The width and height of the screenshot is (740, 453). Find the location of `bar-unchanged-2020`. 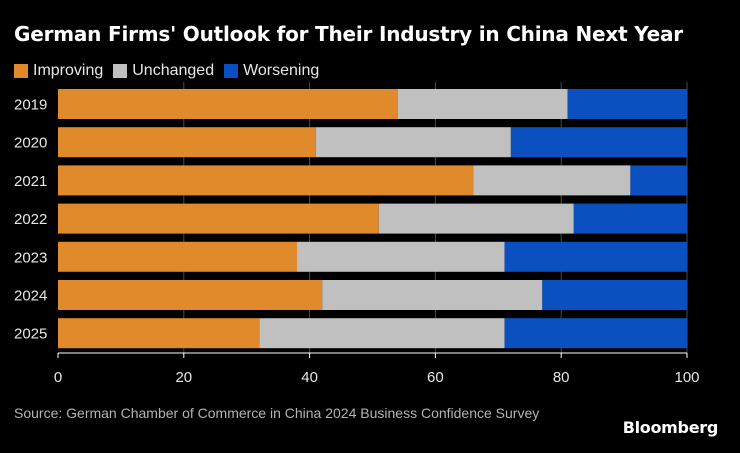

bar-unchanged-2020 is located at coordinates (413, 142).